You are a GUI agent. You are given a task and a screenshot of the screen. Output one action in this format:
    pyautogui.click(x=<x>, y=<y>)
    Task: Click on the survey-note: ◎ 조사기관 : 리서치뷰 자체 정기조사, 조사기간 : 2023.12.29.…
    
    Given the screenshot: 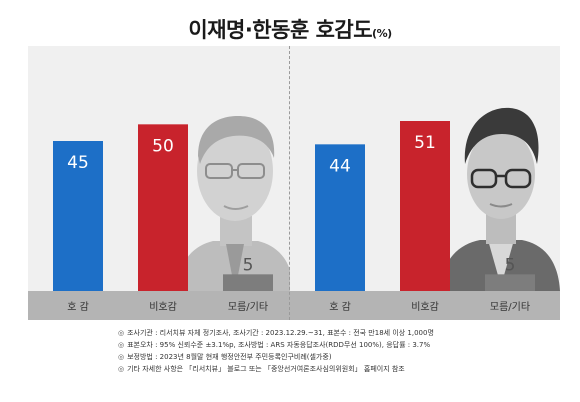 What is the action you would take?
    pyautogui.click(x=333, y=333)
    